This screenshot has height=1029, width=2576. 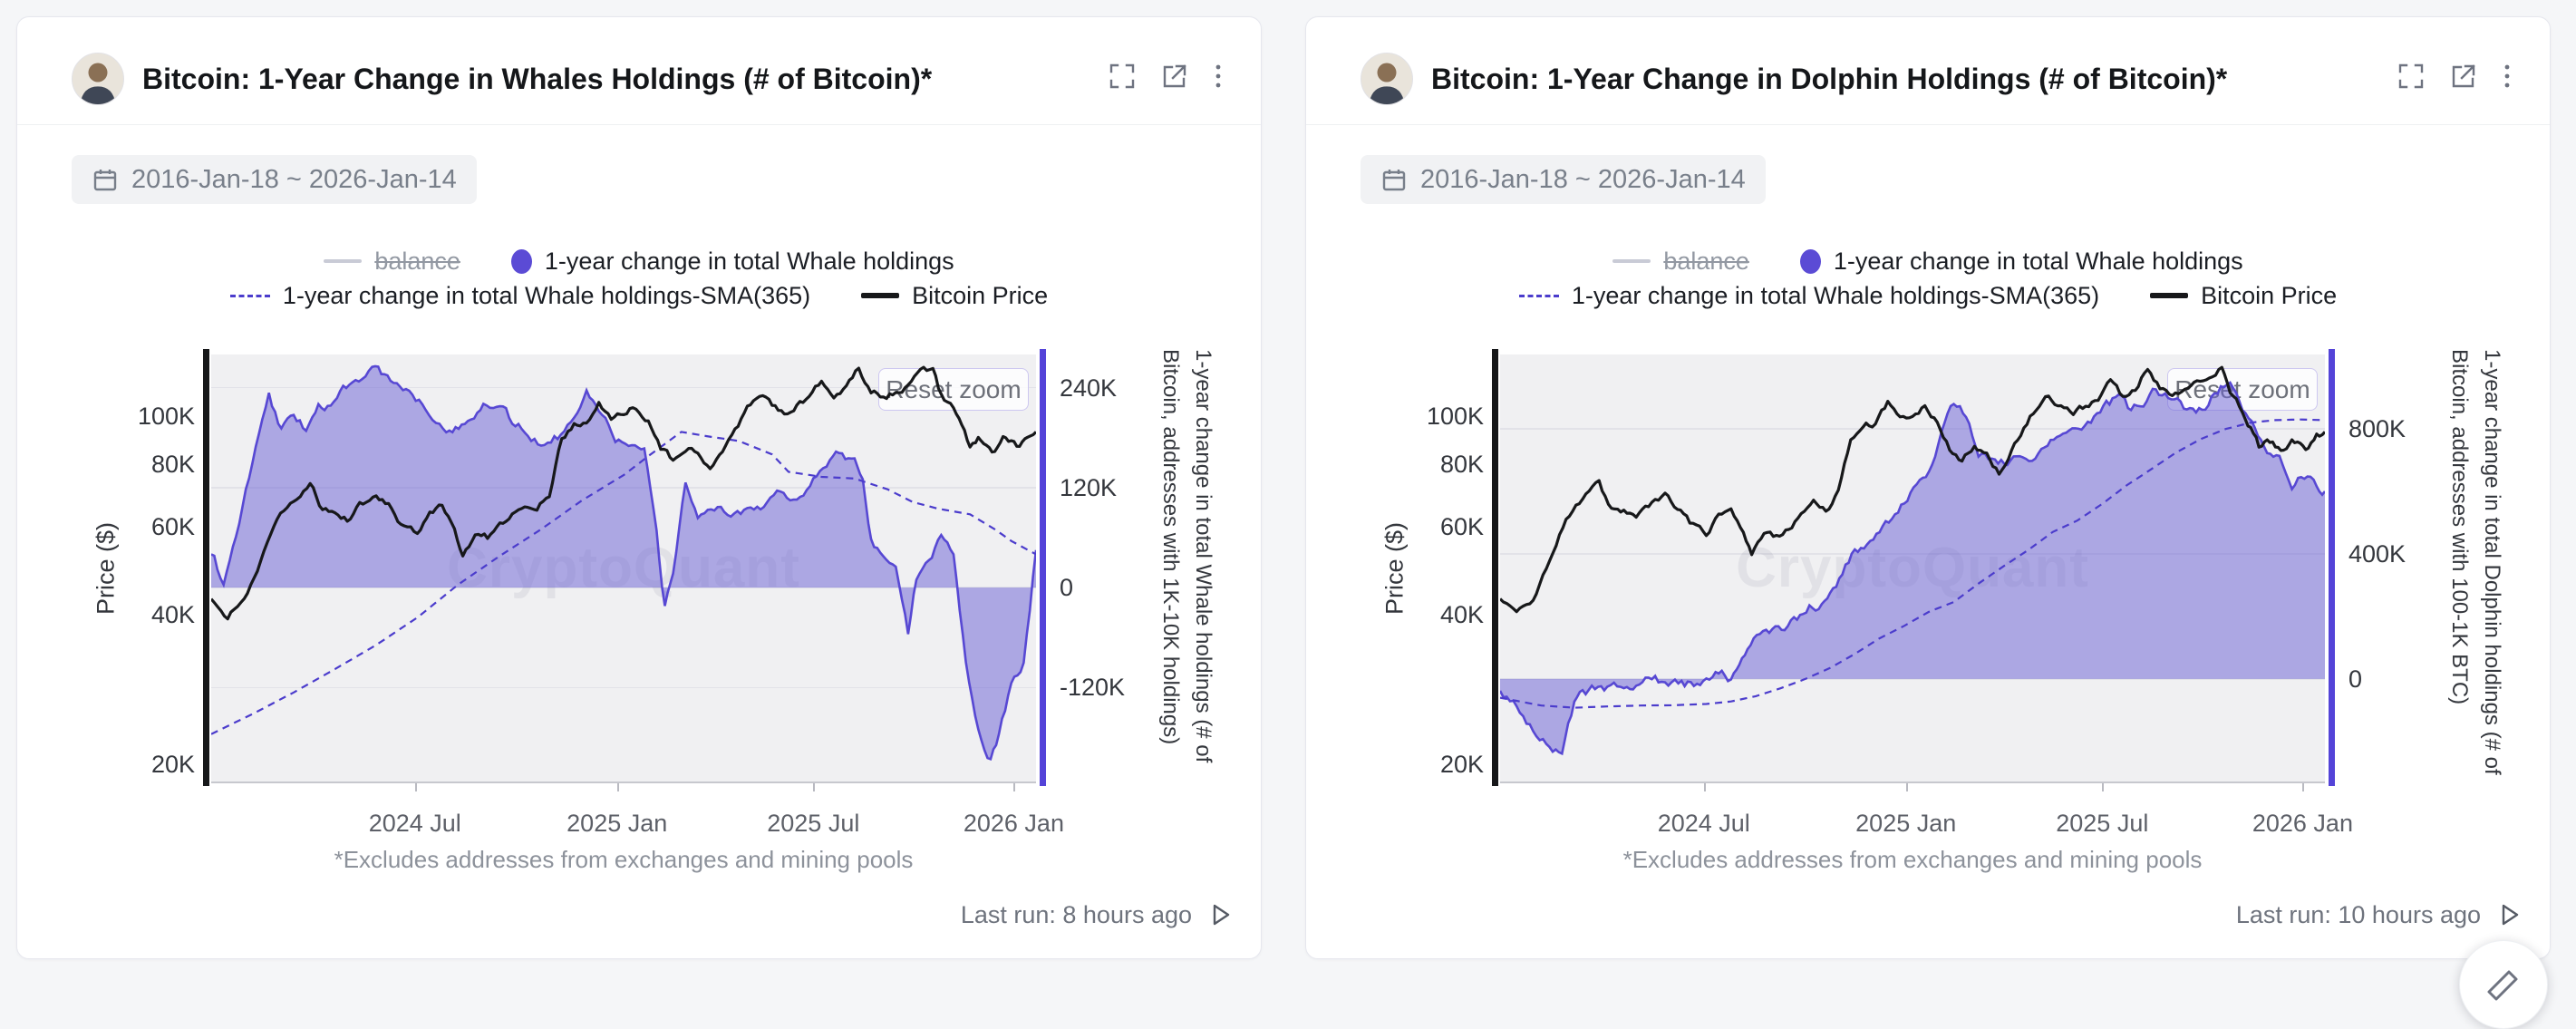 What do you see at coordinates (2269, 295) in the screenshot?
I see `legend-label: Bitcoin Price` at bounding box center [2269, 295].